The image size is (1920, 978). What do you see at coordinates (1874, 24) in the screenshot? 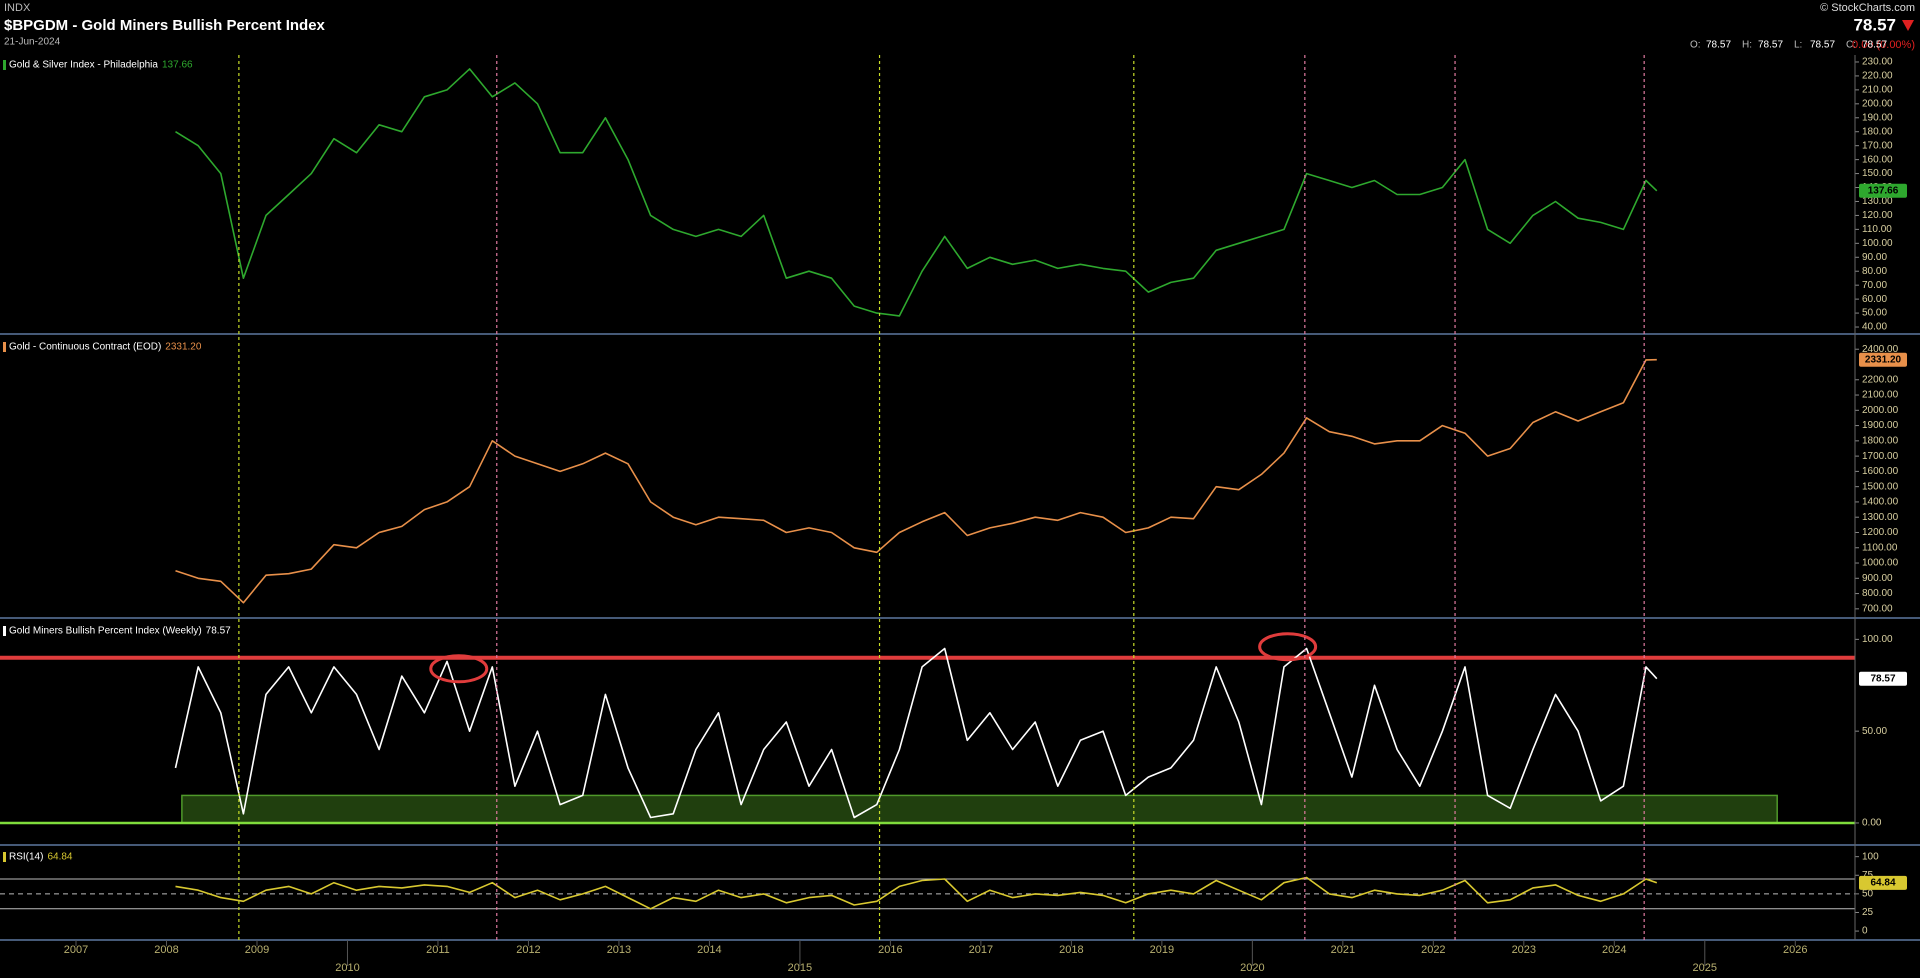
I see `last-price: 78.57` at bounding box center [1874, 24].